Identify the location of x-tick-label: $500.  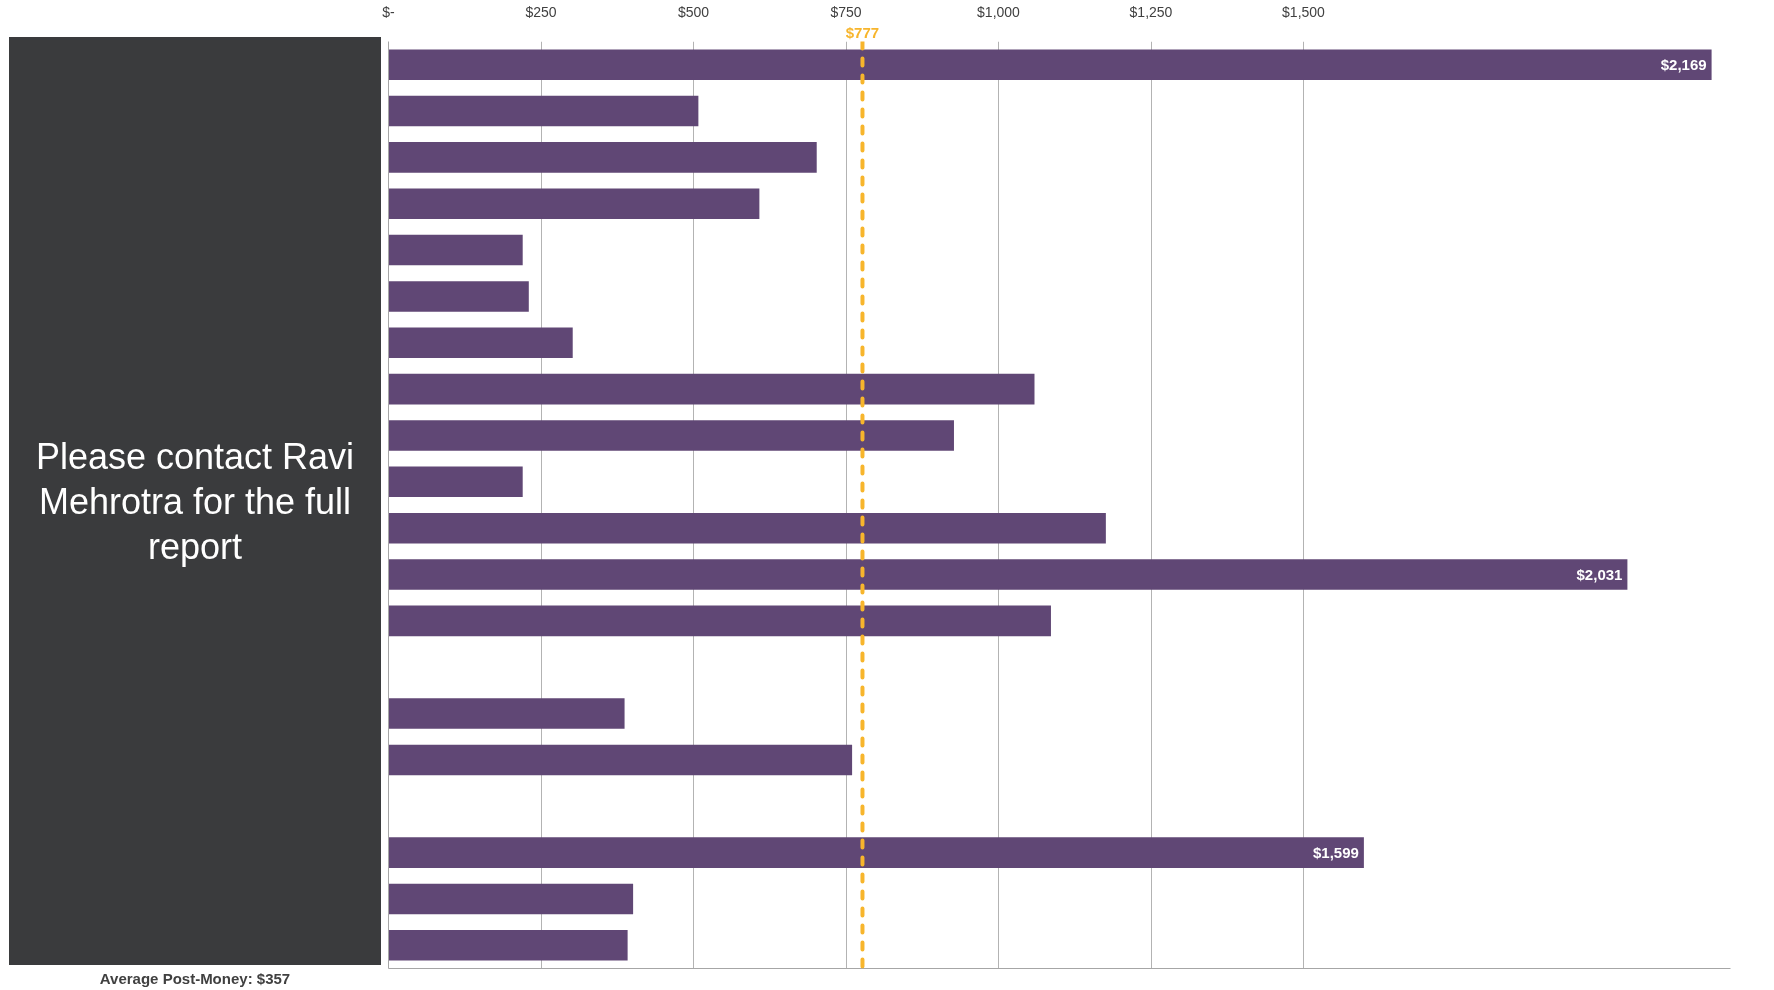
(693, 11).